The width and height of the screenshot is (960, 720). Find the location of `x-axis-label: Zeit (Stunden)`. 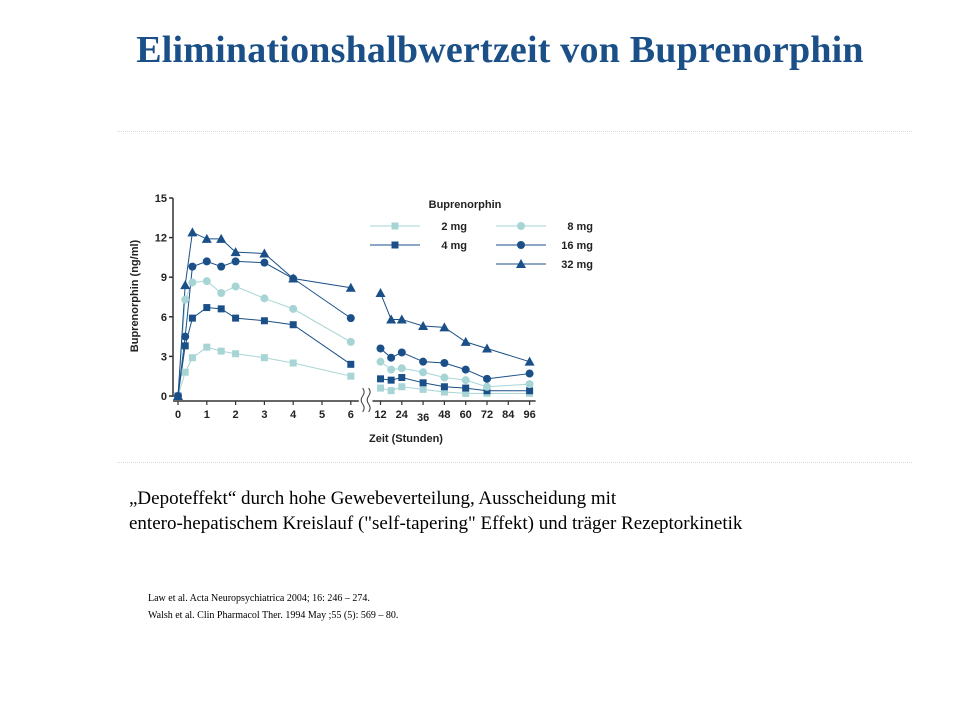

x-axis-label: Zeit (Stunden) is located at coordinates (406, 439).